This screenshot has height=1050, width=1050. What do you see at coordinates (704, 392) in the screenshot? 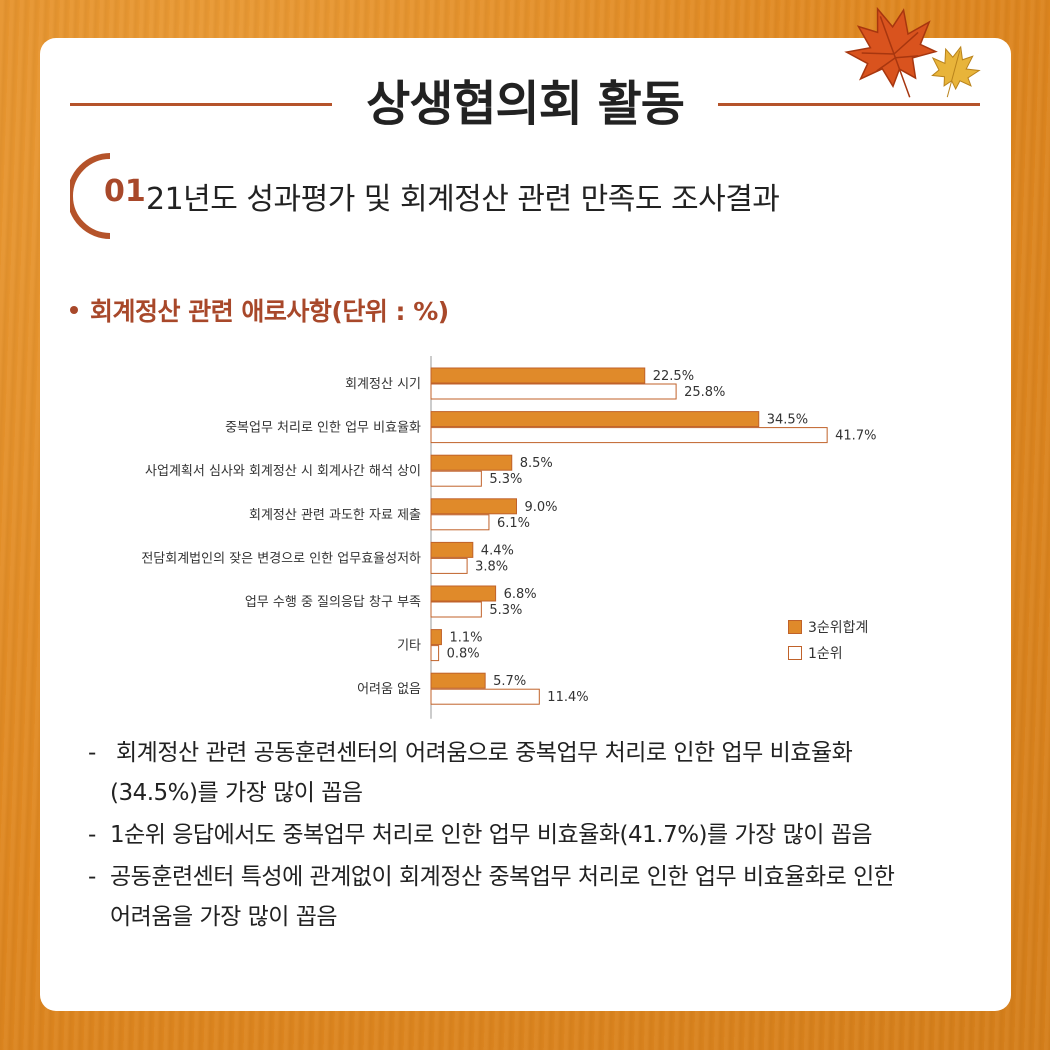
I see `data-label: 25.8%` at bounding box center [704, 392].